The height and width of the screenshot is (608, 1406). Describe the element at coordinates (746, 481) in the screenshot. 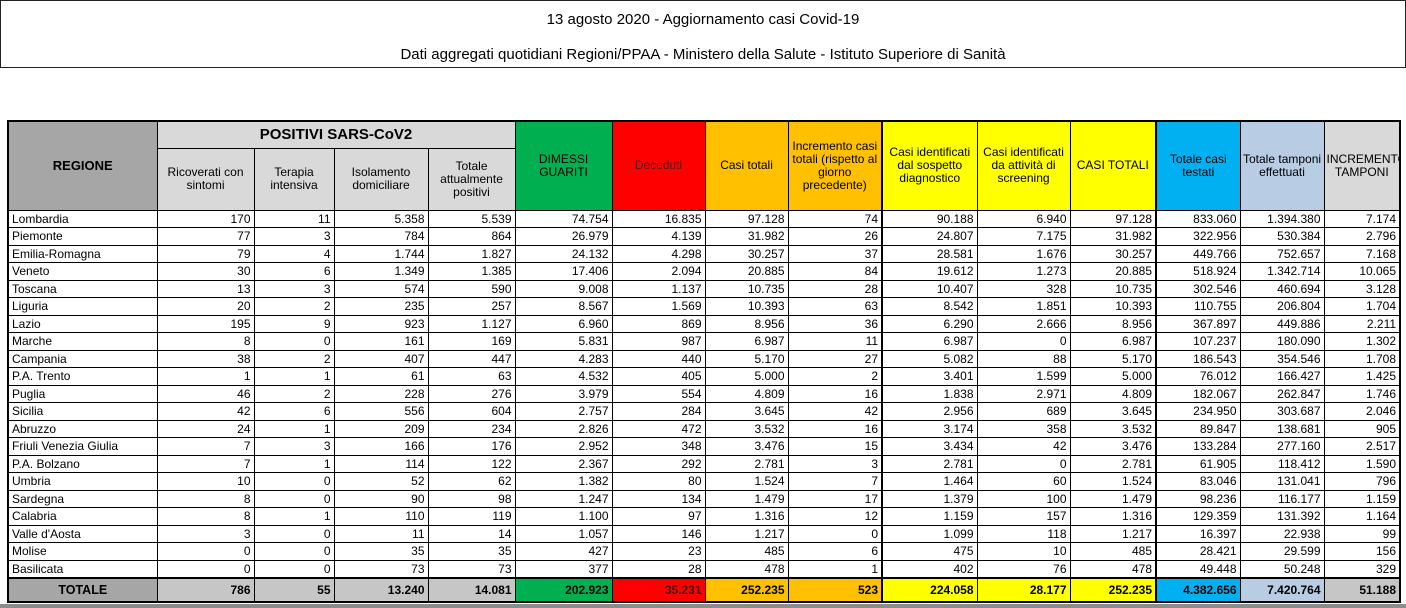

I see `value-cell: 1.524` at that location.